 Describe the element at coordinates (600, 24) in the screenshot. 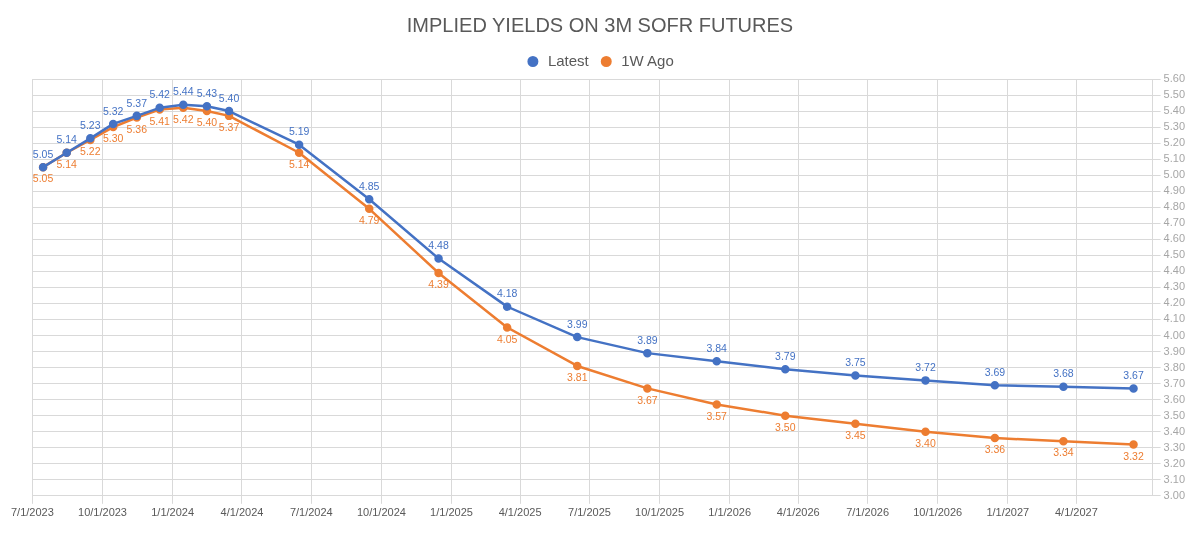

I see `chart-title: IMPLIED YIELDS ON 3M SOFR FUTURES` at that location.